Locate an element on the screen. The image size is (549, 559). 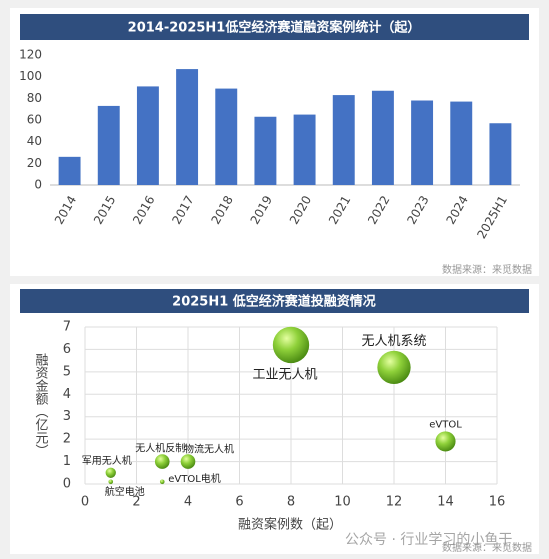
y-tick-label: 60 is located at coordinates (34, 120).